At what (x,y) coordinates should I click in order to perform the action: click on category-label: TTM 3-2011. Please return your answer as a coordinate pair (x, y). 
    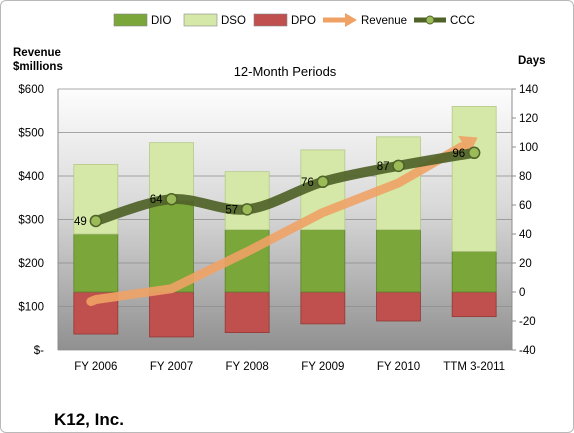
    Looking at the image, I should click on (474, 367).